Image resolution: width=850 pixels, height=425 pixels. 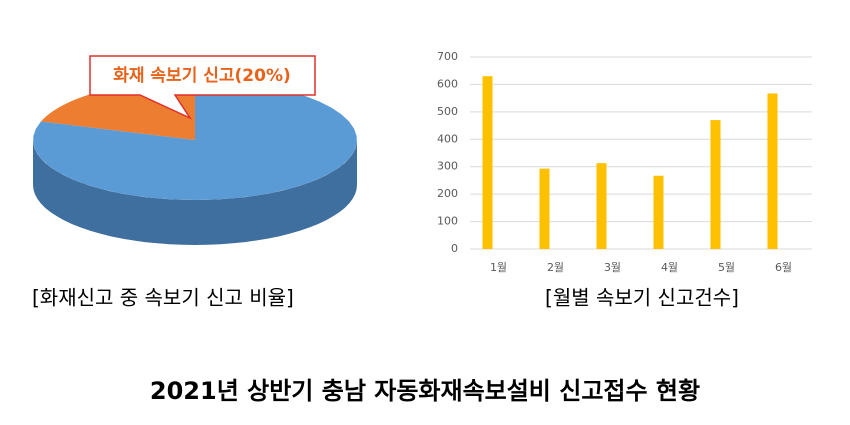 I want to click on callout-box, so click(x=202, y=87).